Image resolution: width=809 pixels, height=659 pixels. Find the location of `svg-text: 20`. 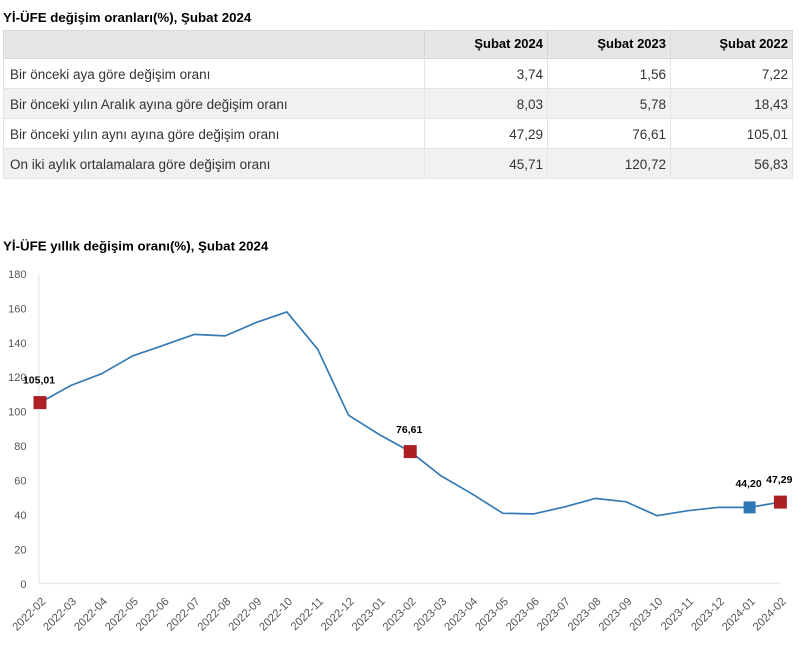

svg-text: 20 is located at coordinates (20, 551).